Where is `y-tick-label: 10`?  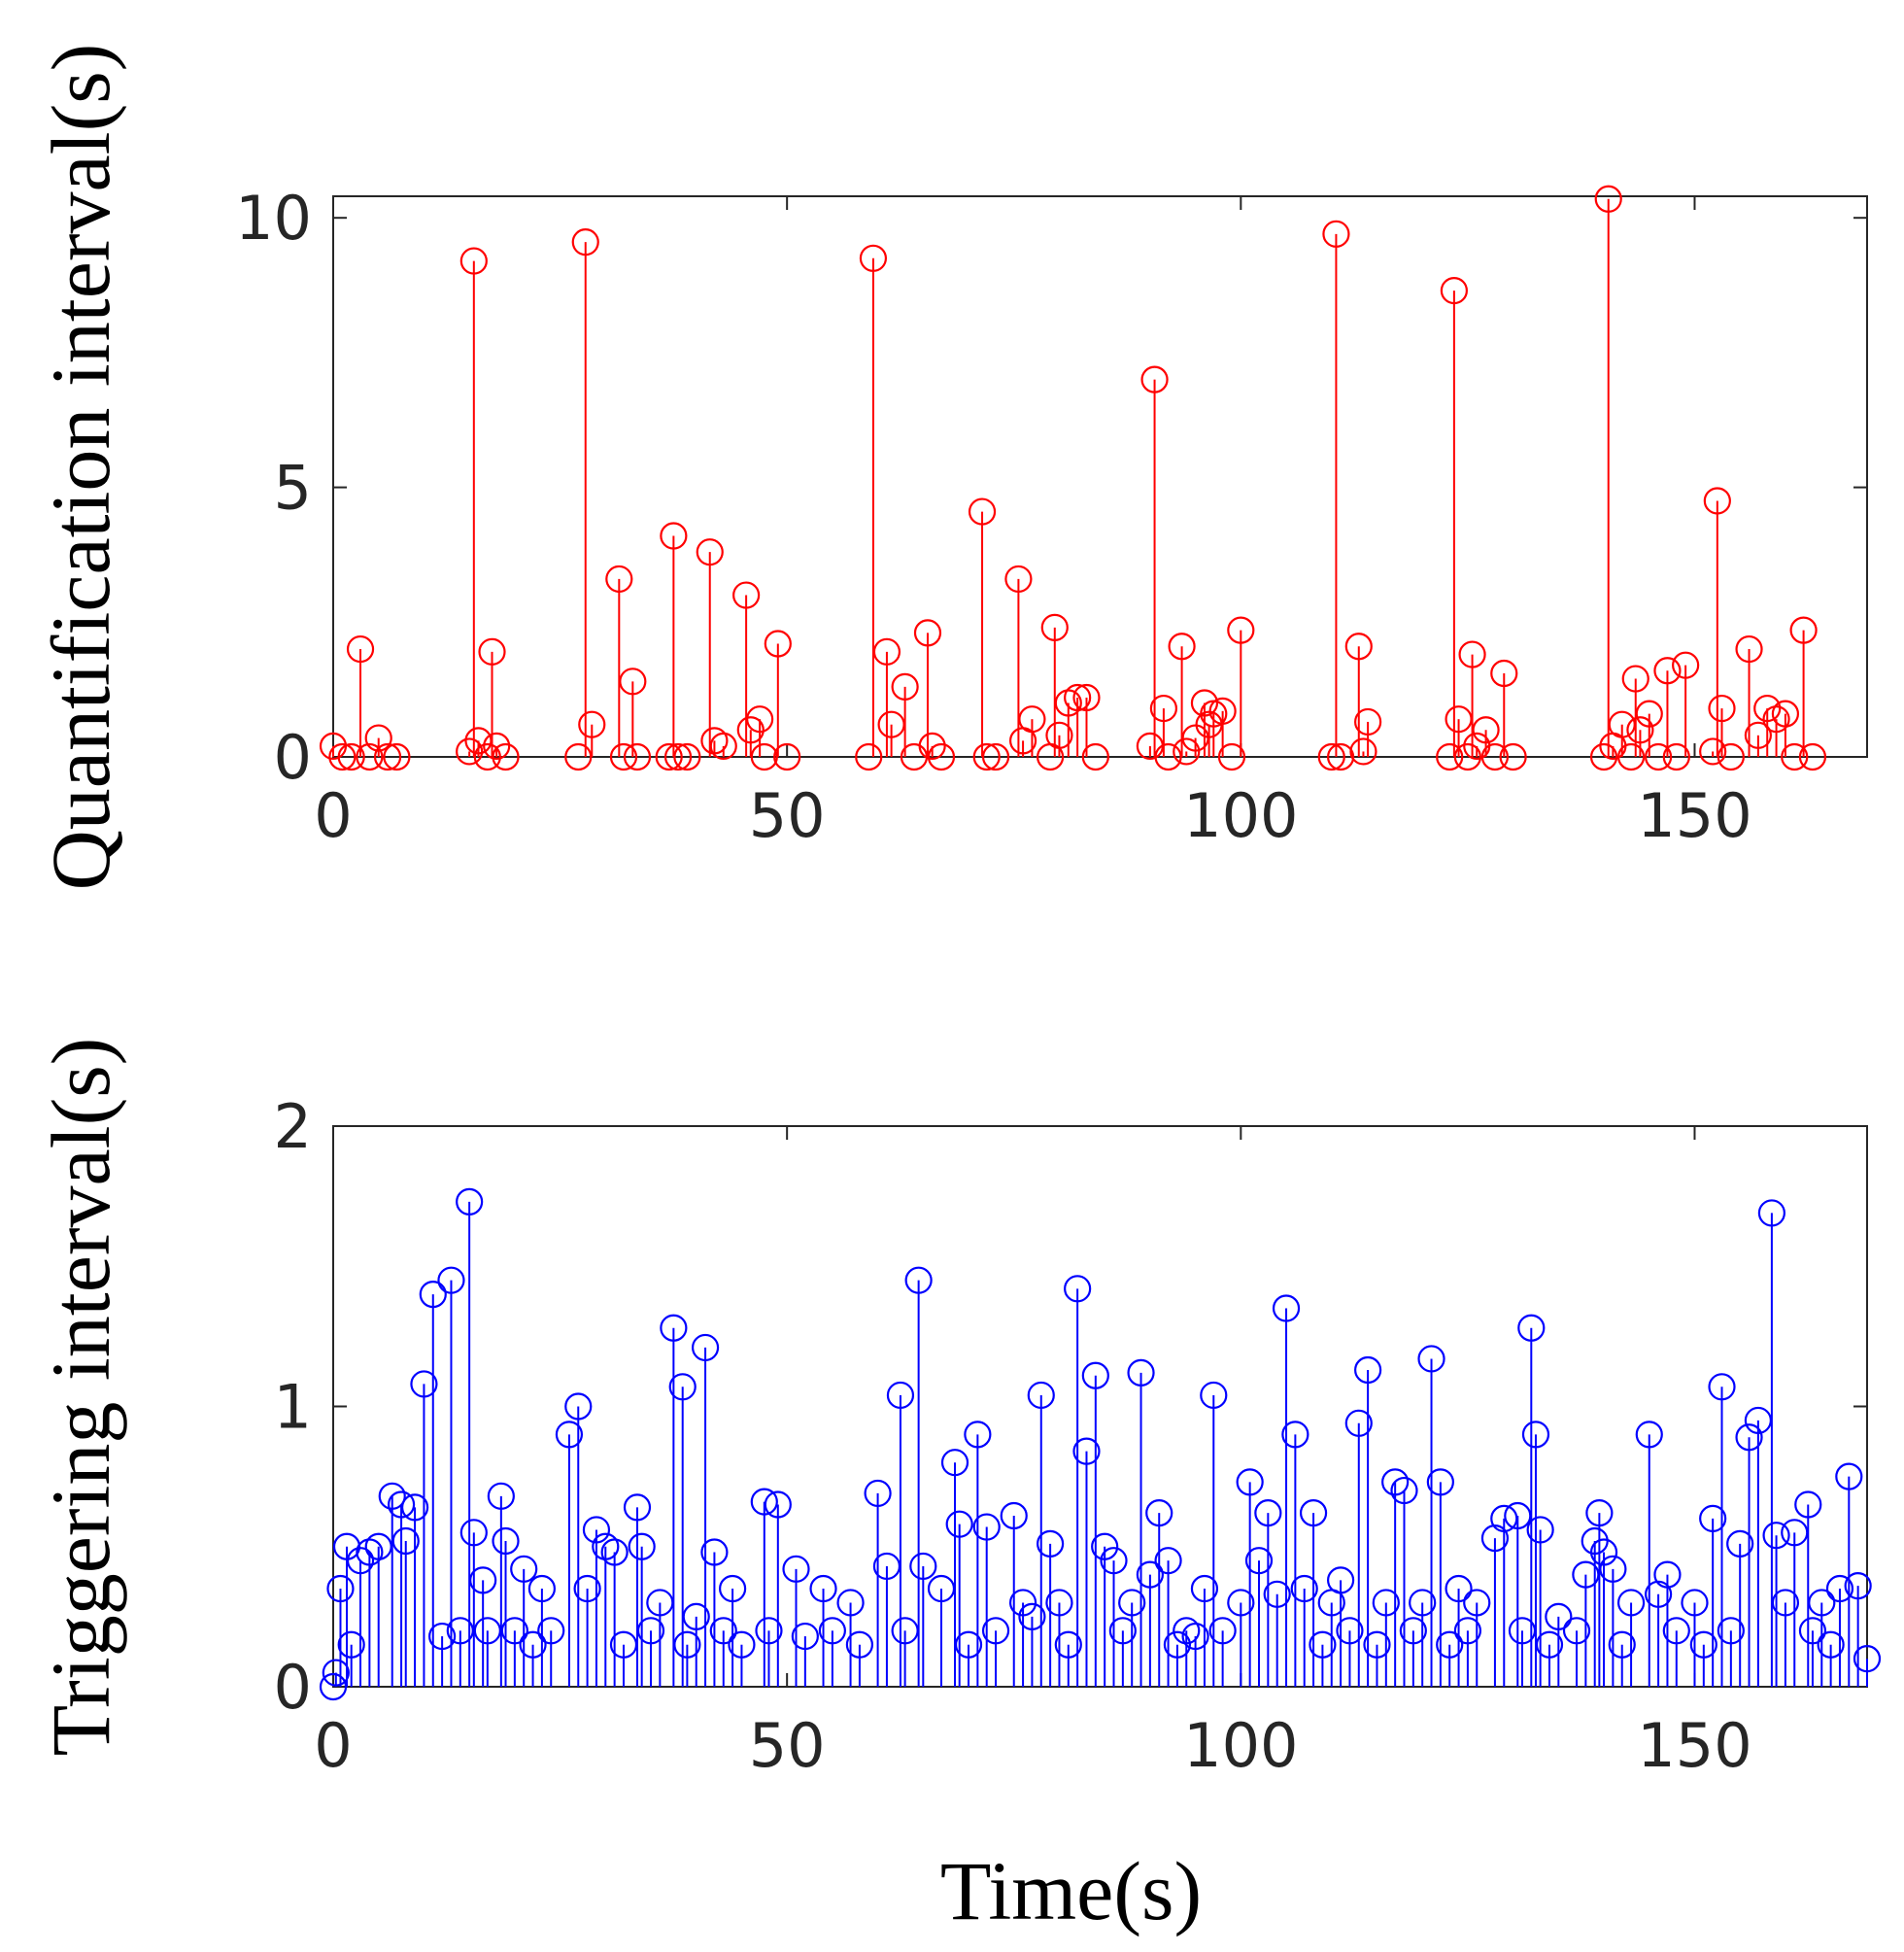 y-tick-label: 10 is located at coordinates (273, 218).